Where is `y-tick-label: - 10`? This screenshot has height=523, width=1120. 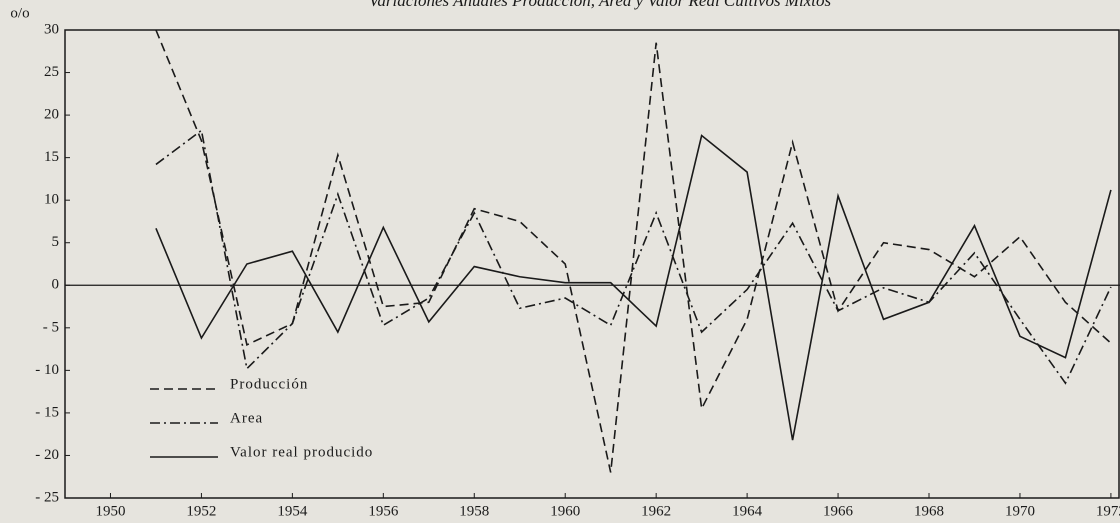
y-tick-label: - 10 is located at coordinates (47, 370).